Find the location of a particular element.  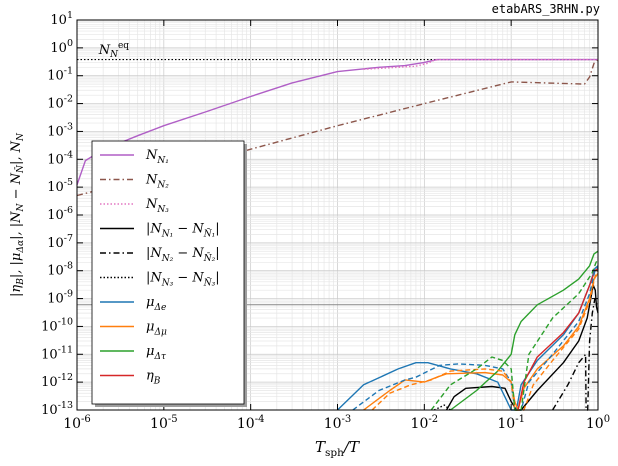

annotations: NNeq is located at coordinates (114, 50).